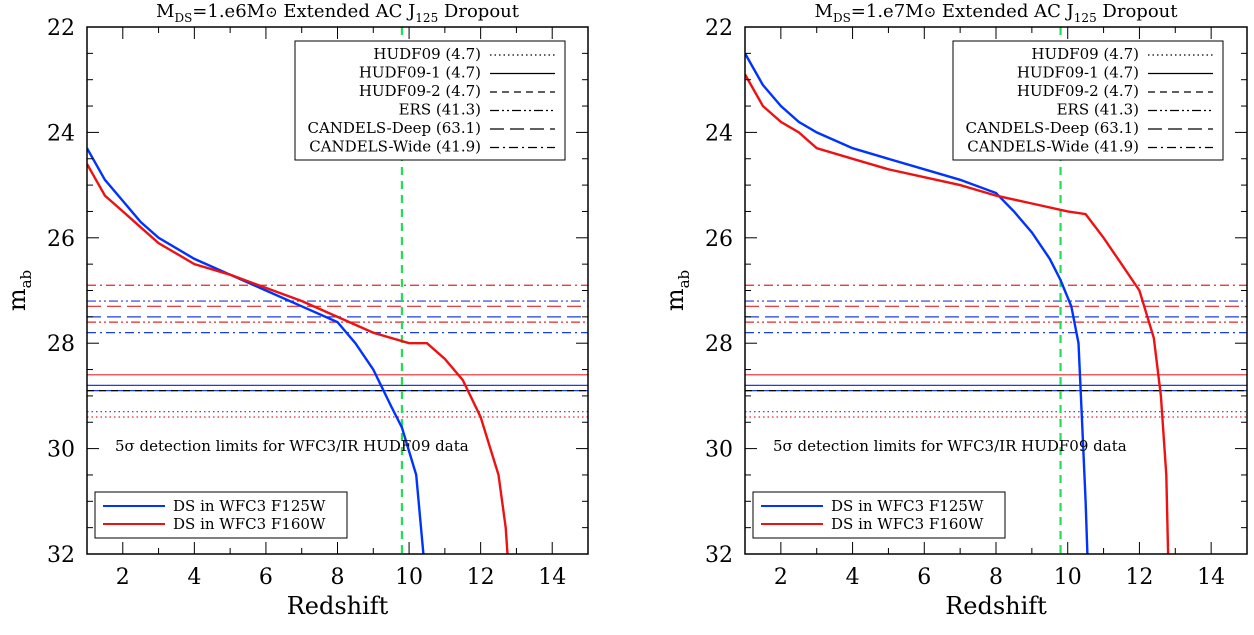 The image size is (1254, 635). I want to click on chart-title: MDS=1.e7M⊙ Extended AC J125 Dropout, so click(997, 13).